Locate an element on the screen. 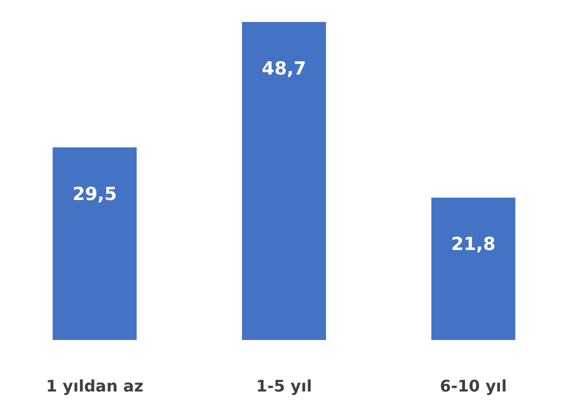 The width and height of the screenshot is (568, 407). x-tick-label: 6-10 yıl is located at coordinates (473, 386).